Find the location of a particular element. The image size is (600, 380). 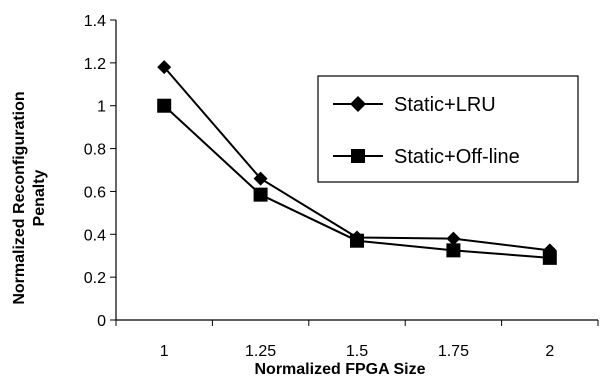

y-tick-label: 1 is located at coordinates (101, 107).